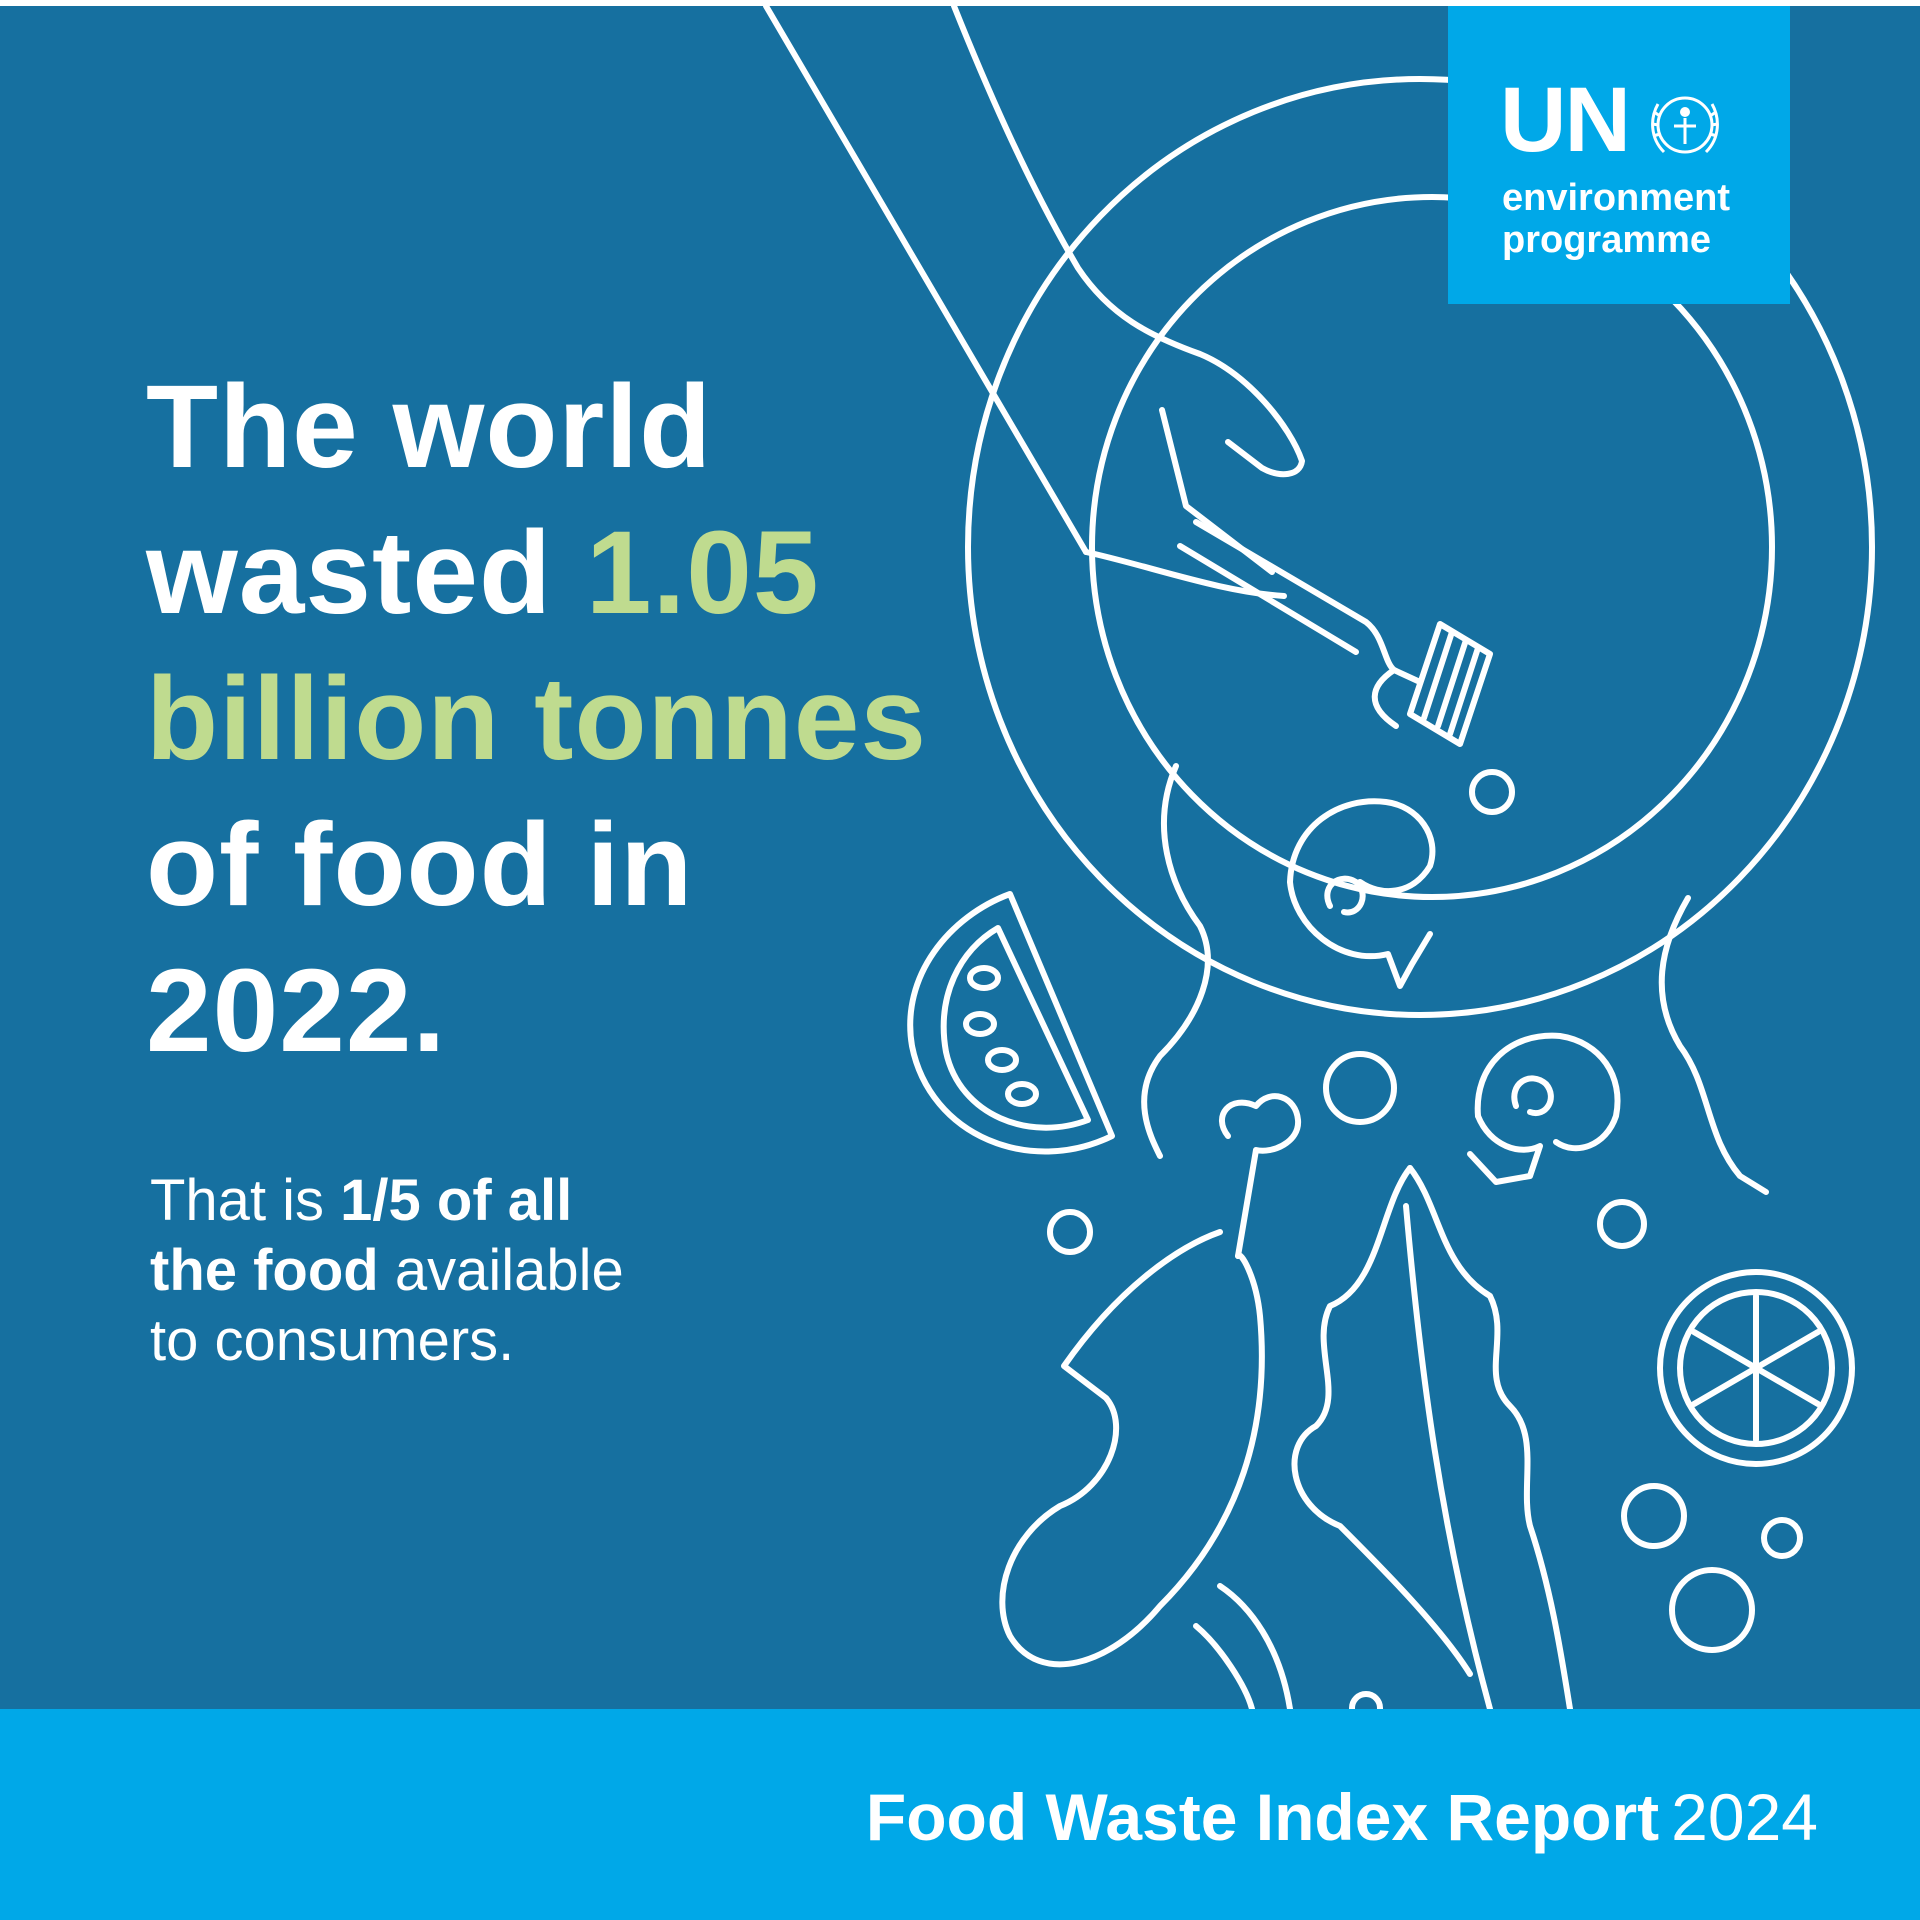 The image size is (1920, 1920). What do you see at coordinates (1262, 1817) in the screenshot?
I see `footer-title: Food Waste Index Report` at bounding box center [1262, 1817].